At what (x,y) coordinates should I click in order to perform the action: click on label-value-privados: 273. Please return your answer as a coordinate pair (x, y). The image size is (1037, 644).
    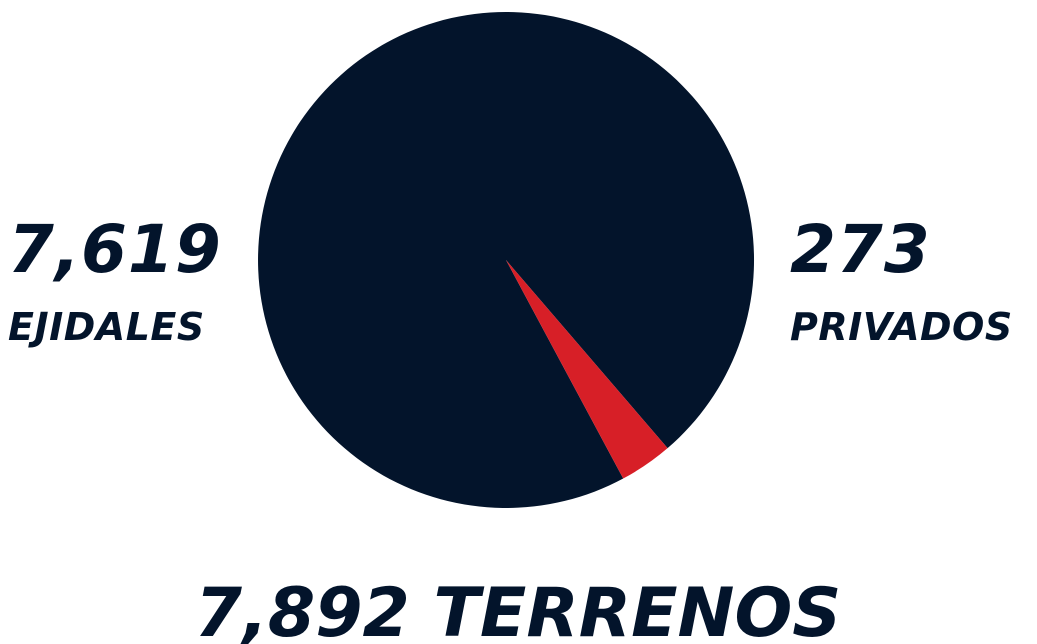
    Looking at the image, I should click on (860, 249).